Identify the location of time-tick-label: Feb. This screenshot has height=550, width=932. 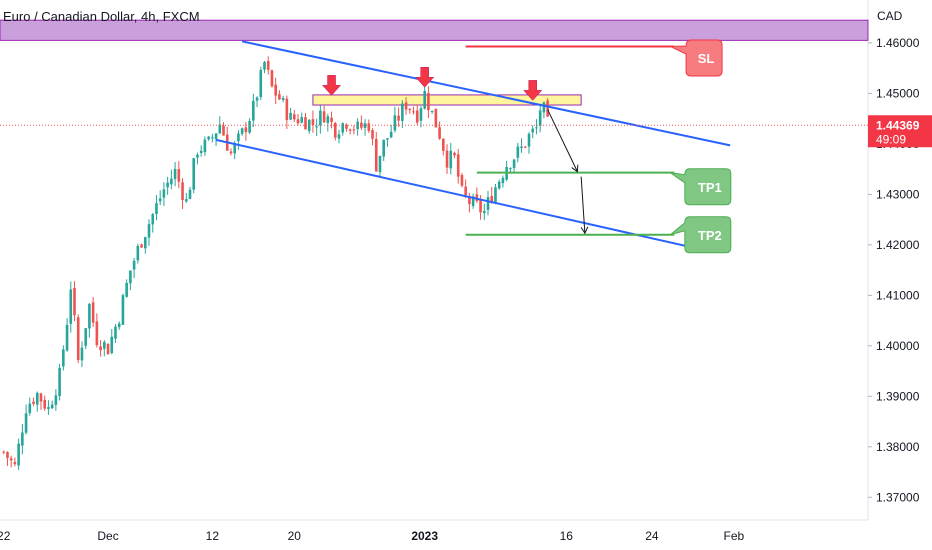
(734, 536).